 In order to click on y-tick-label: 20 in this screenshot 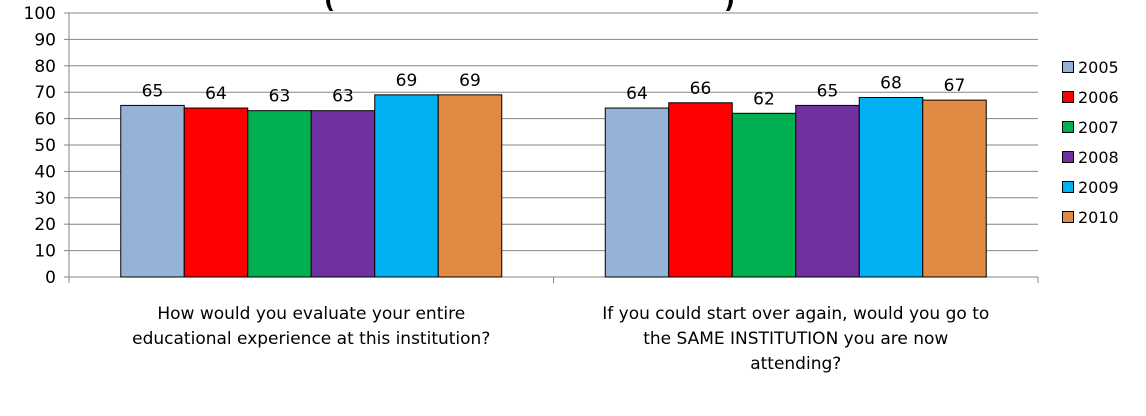, I will do `click(45, 225)`.